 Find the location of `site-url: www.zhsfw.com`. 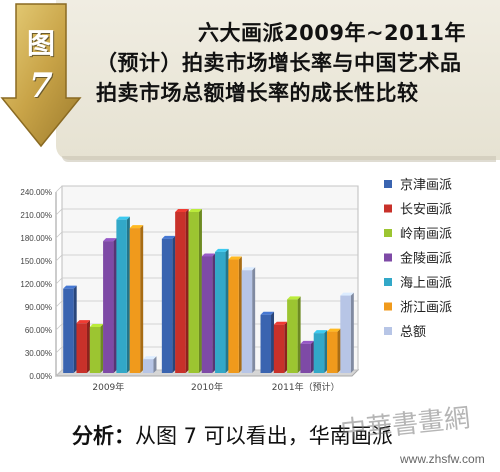

site-url: www.zhsfw.com is located at coordinates (442, 459).